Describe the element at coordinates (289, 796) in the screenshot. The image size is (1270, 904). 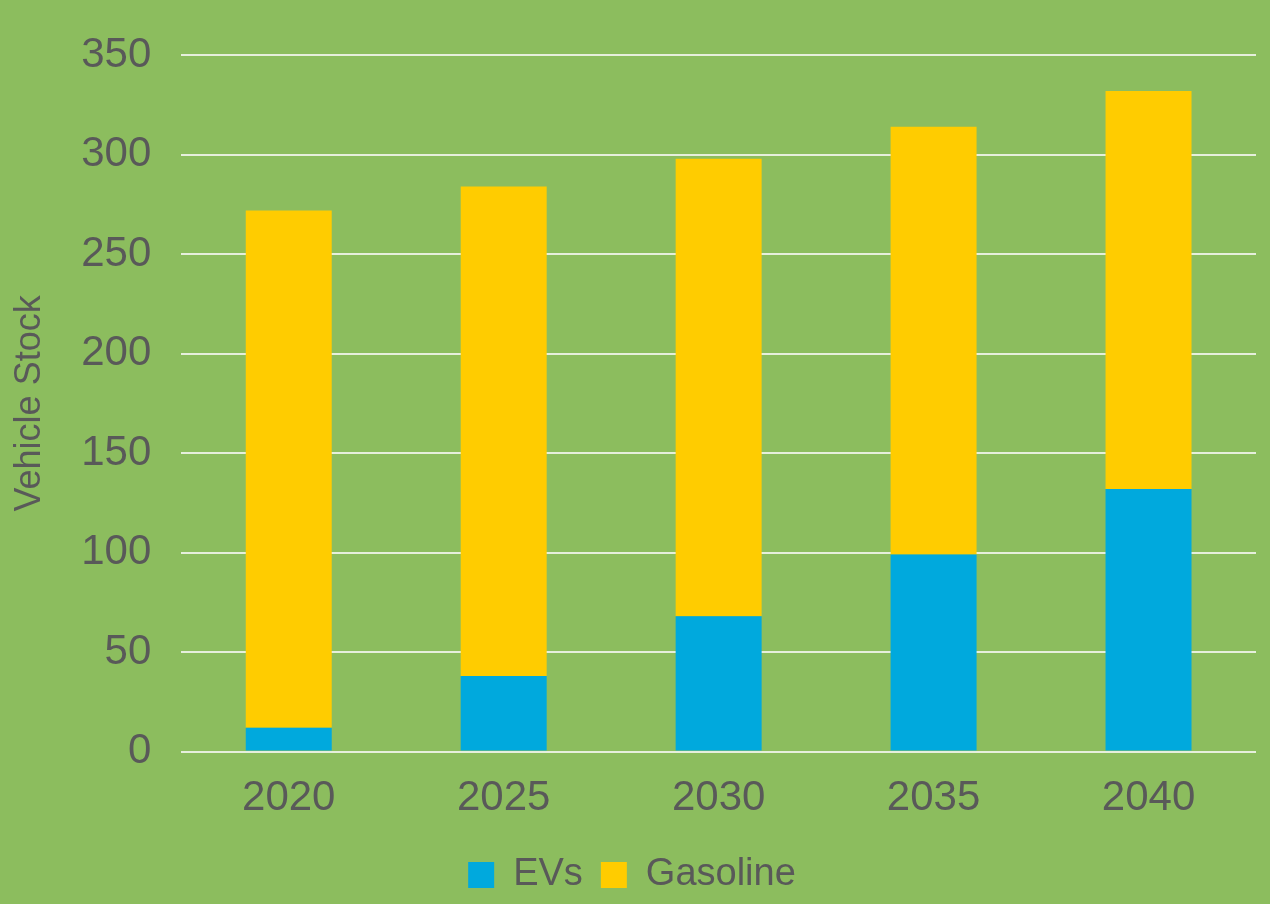
I see `x-tick-label: 2020` at that location.